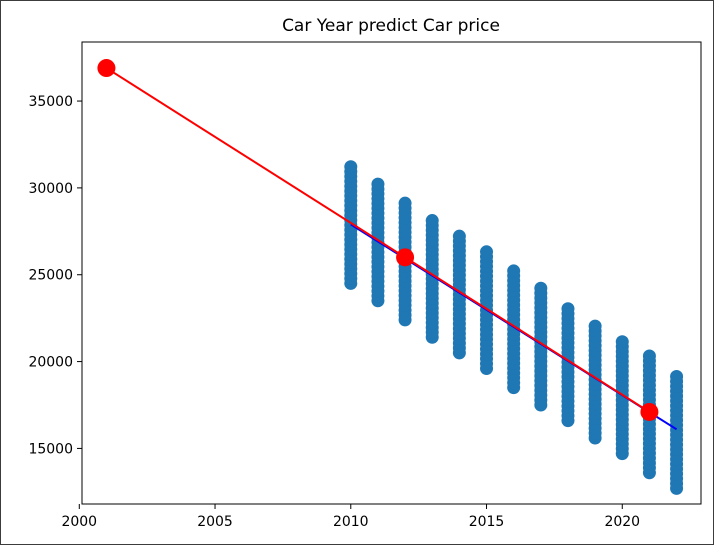  What do you see at coordinates (487, 522) in the screenshot?
I see `x-tick-label: 2015` at bounding box center [487, 522].